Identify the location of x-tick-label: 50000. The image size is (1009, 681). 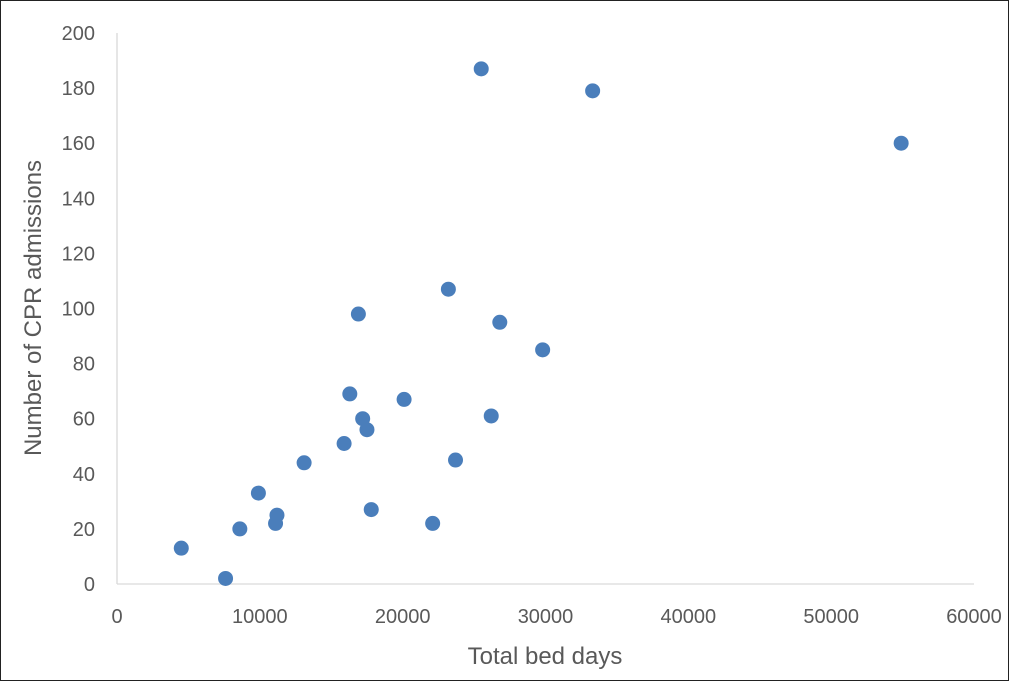
(831, 617).